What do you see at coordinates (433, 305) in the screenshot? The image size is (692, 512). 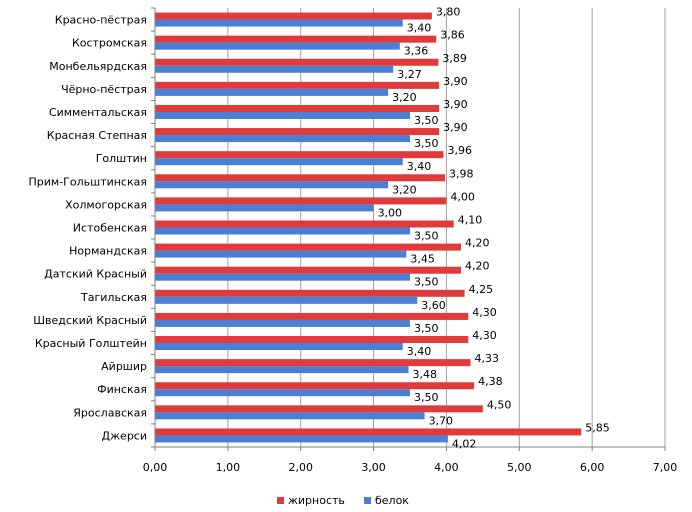 I see `data-label-protein: 3,60` at bounding box center [433, 305].